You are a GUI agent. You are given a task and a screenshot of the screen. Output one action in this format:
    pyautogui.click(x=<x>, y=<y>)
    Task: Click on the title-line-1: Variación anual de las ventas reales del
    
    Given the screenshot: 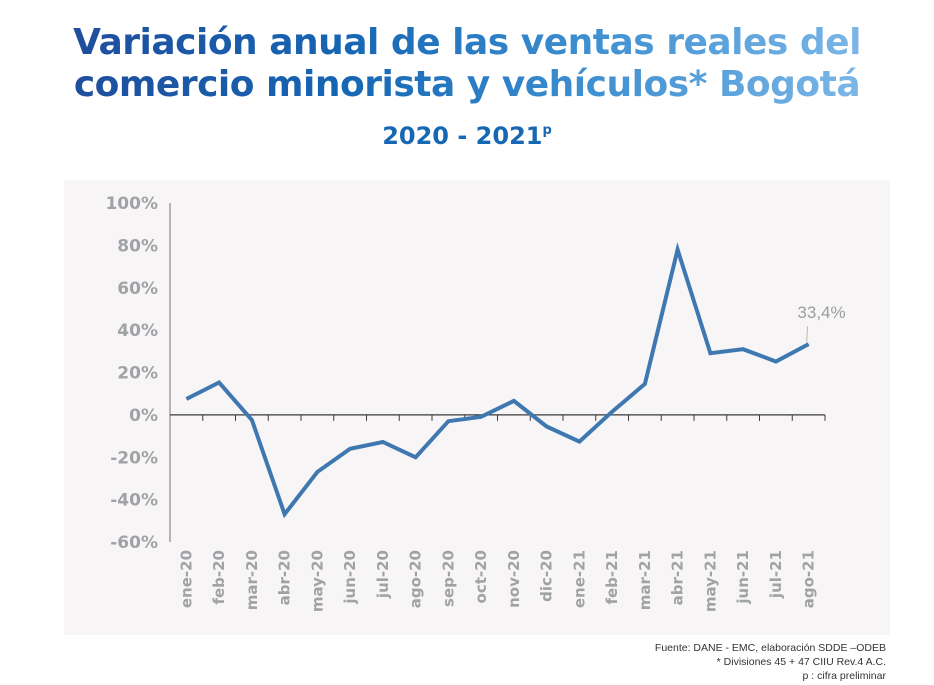 What is the action you would take?
    pyautogui.click(x=467, y=42)
    